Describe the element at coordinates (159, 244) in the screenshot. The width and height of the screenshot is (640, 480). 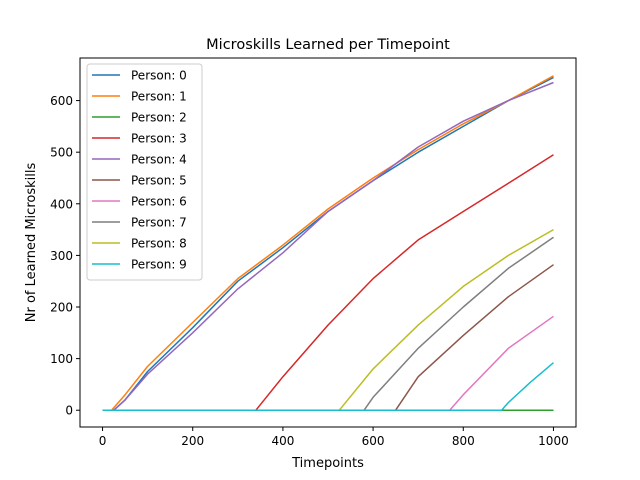
I see `legend-label: Person: 8` at that location.